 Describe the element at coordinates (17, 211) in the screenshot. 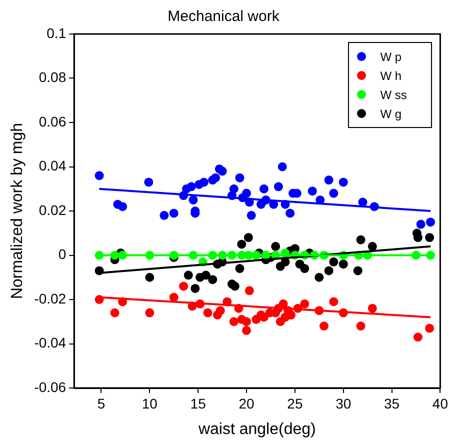

I see `y-axis-title: Normalized work by mgh` at that location.